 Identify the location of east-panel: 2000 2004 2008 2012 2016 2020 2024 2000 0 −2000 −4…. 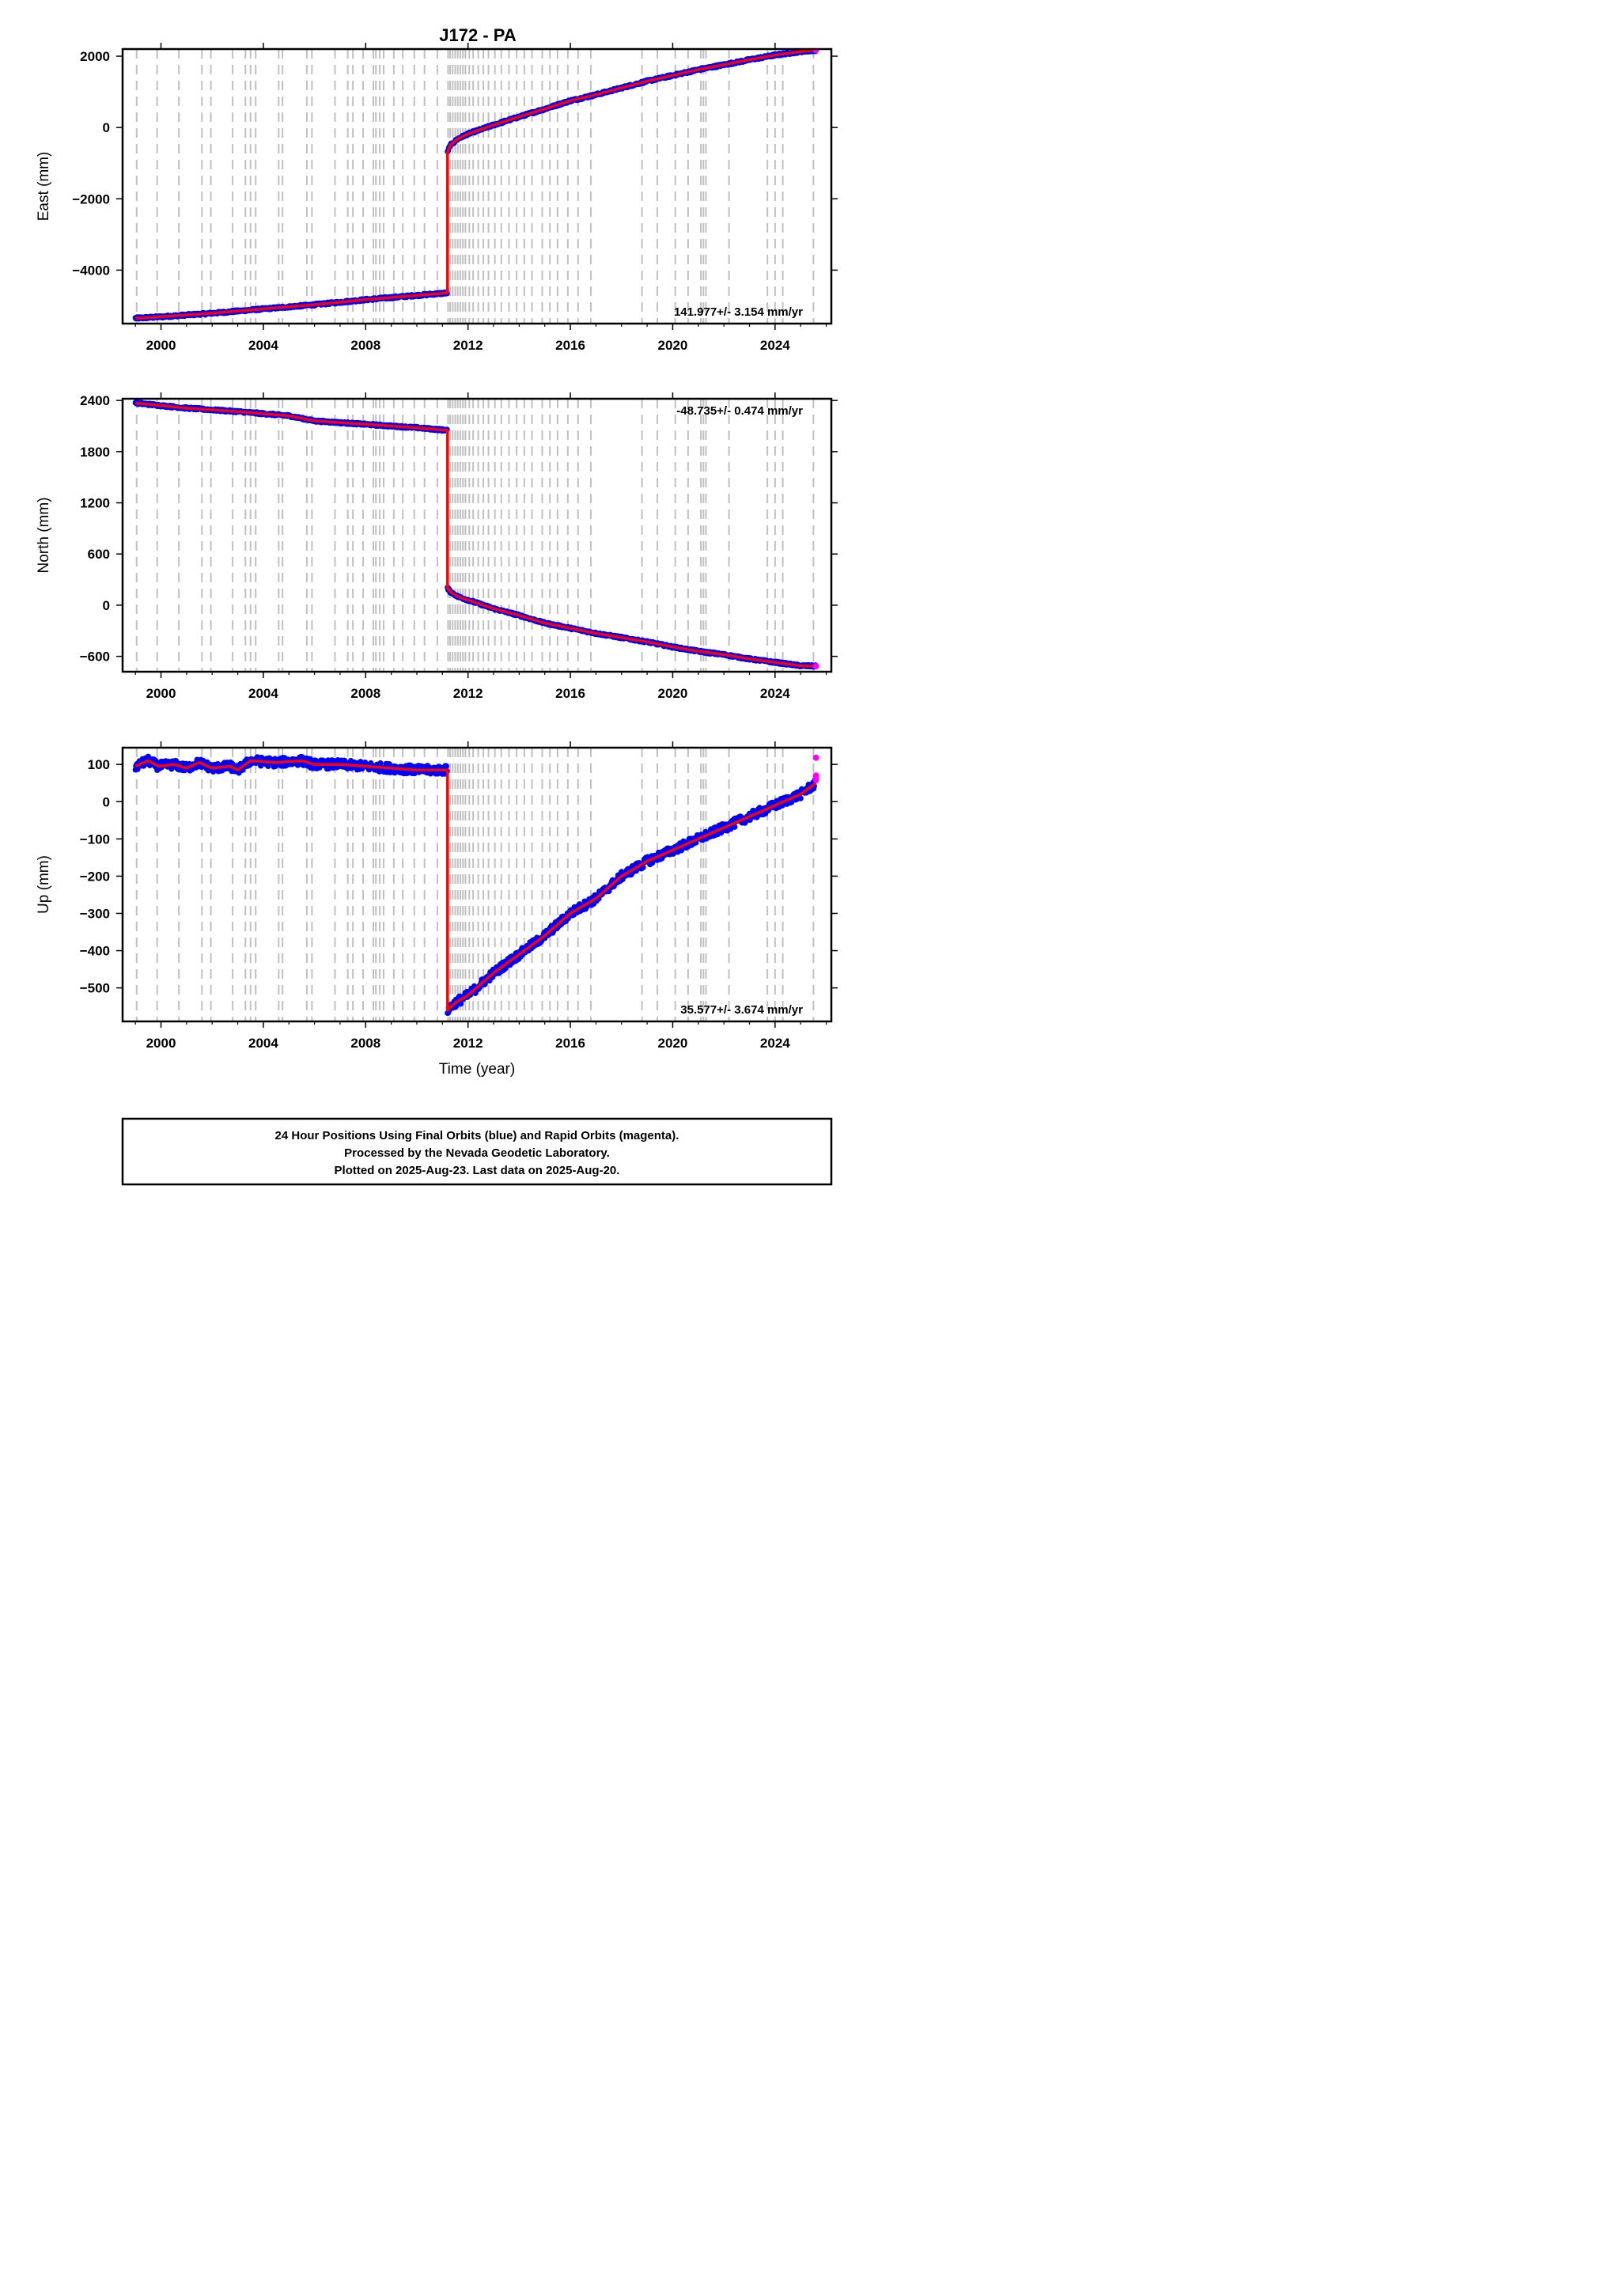
(437, 198).